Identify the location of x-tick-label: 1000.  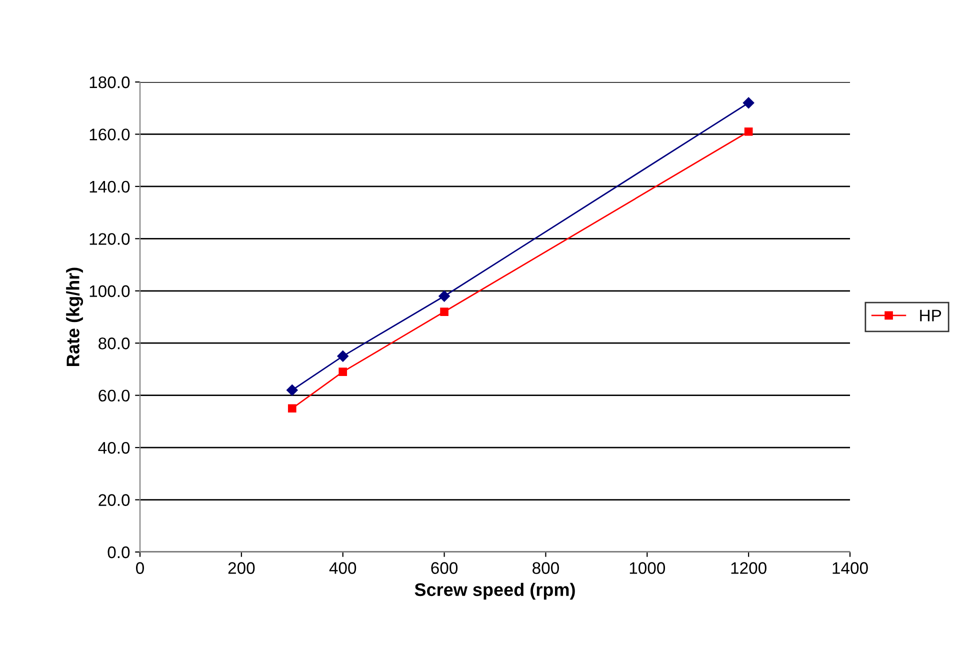
(648, 568).